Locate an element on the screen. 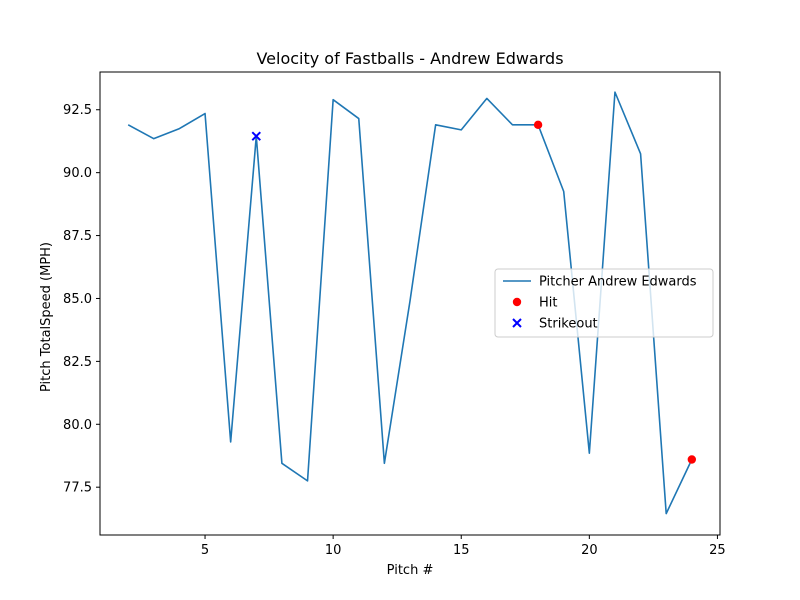 Image resolution: width=800 pixels, height=600 pixels. y-tick-label: 80.0 is located at coordinates (77, 425).